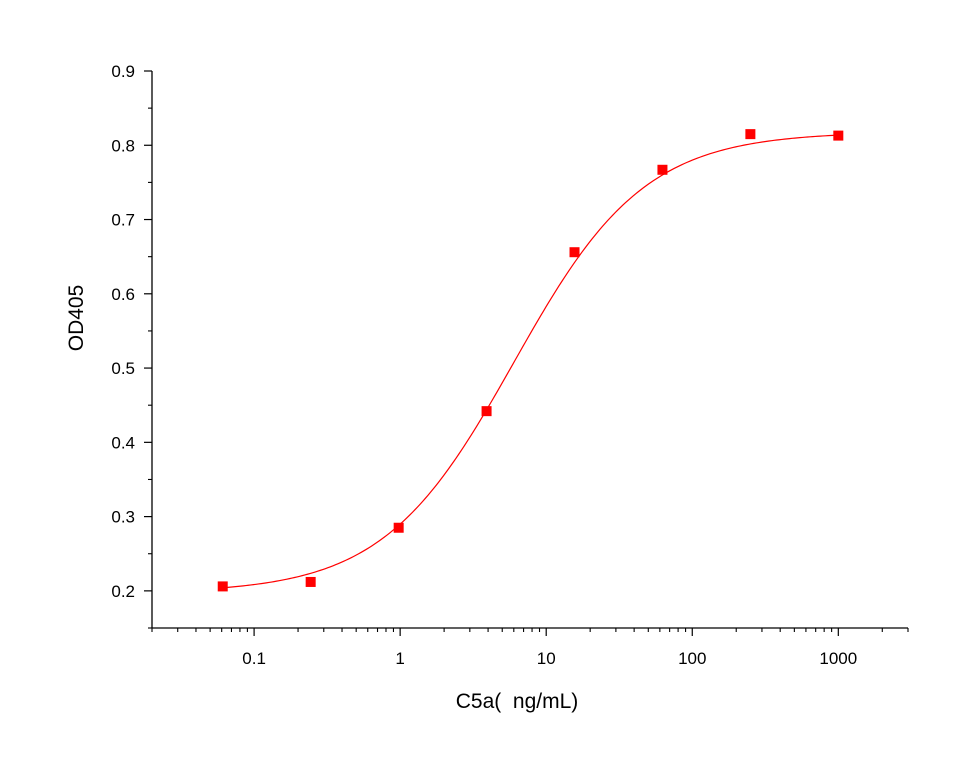 The image size is (964, 777). Describe the element at coordinates (838, 658) in the screenshot. I see `x-tick-label: 1000` at that location.